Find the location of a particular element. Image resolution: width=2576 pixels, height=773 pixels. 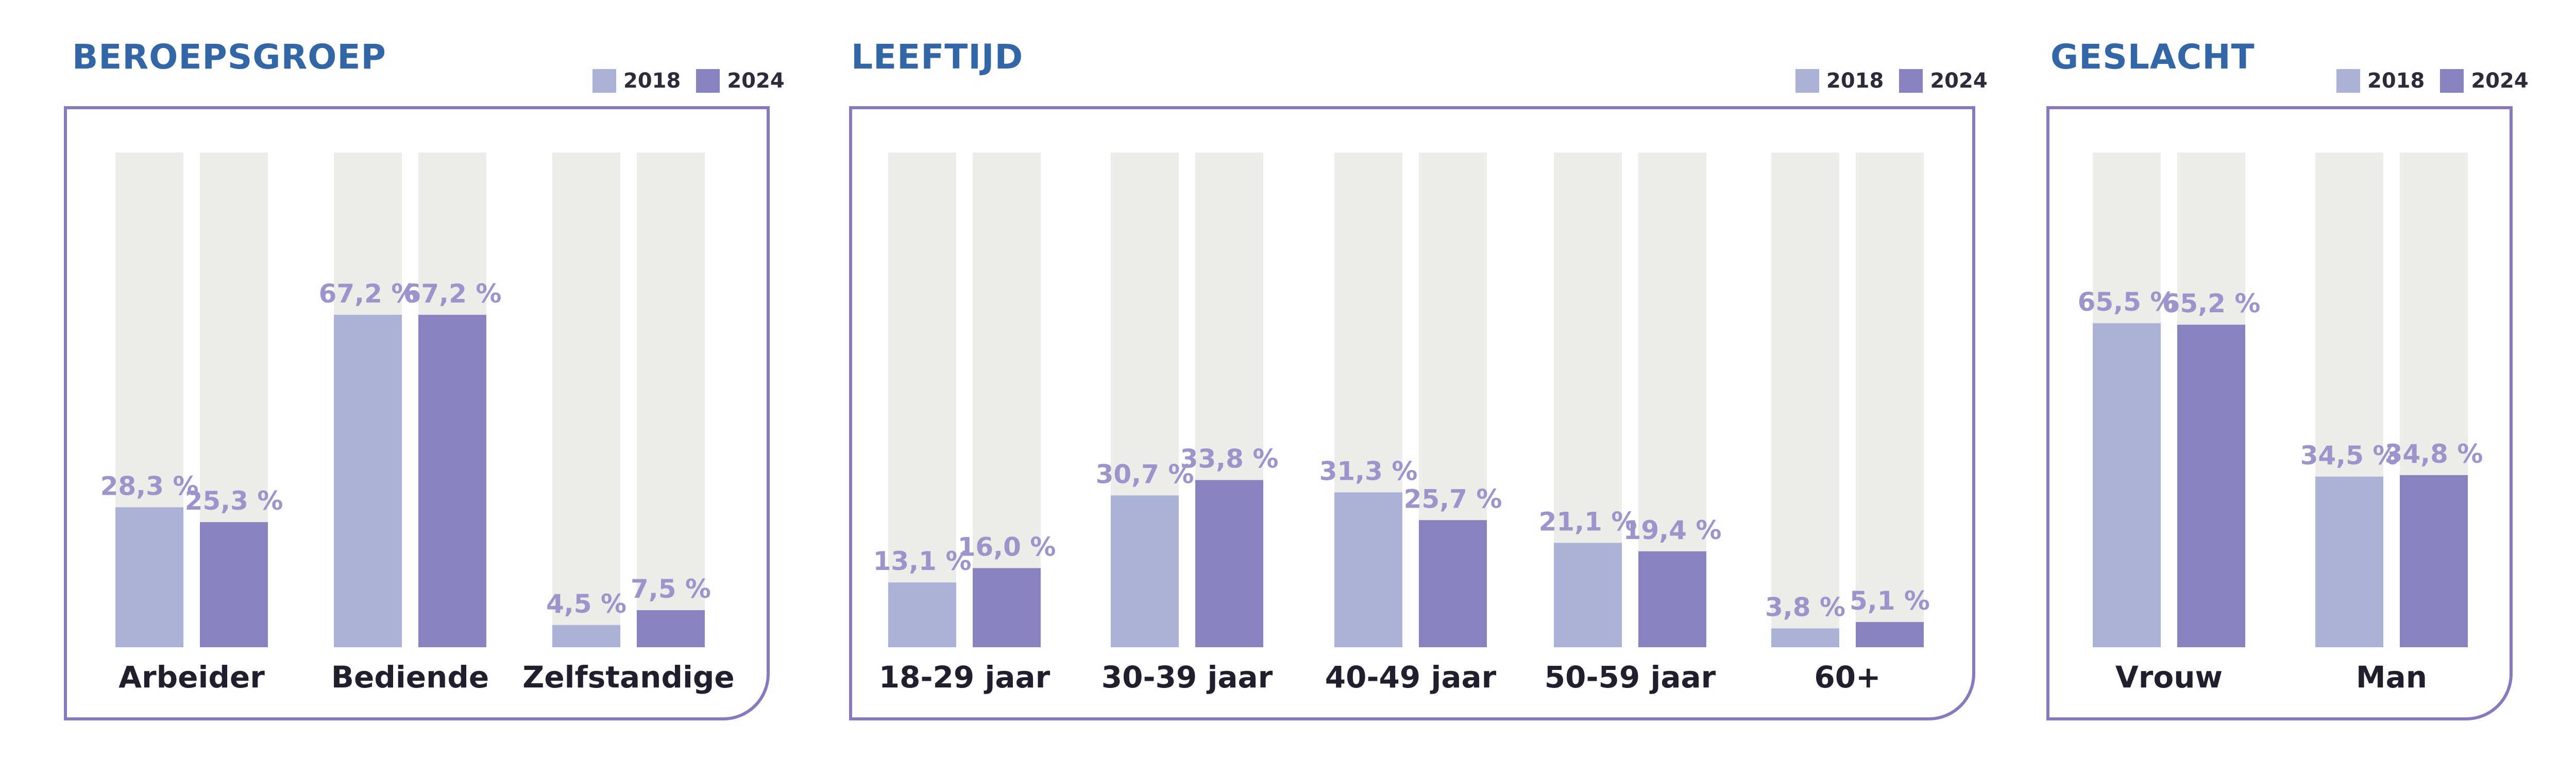

legend-leeftijd: 2018 2024 is located at coordinates (1884, 81).